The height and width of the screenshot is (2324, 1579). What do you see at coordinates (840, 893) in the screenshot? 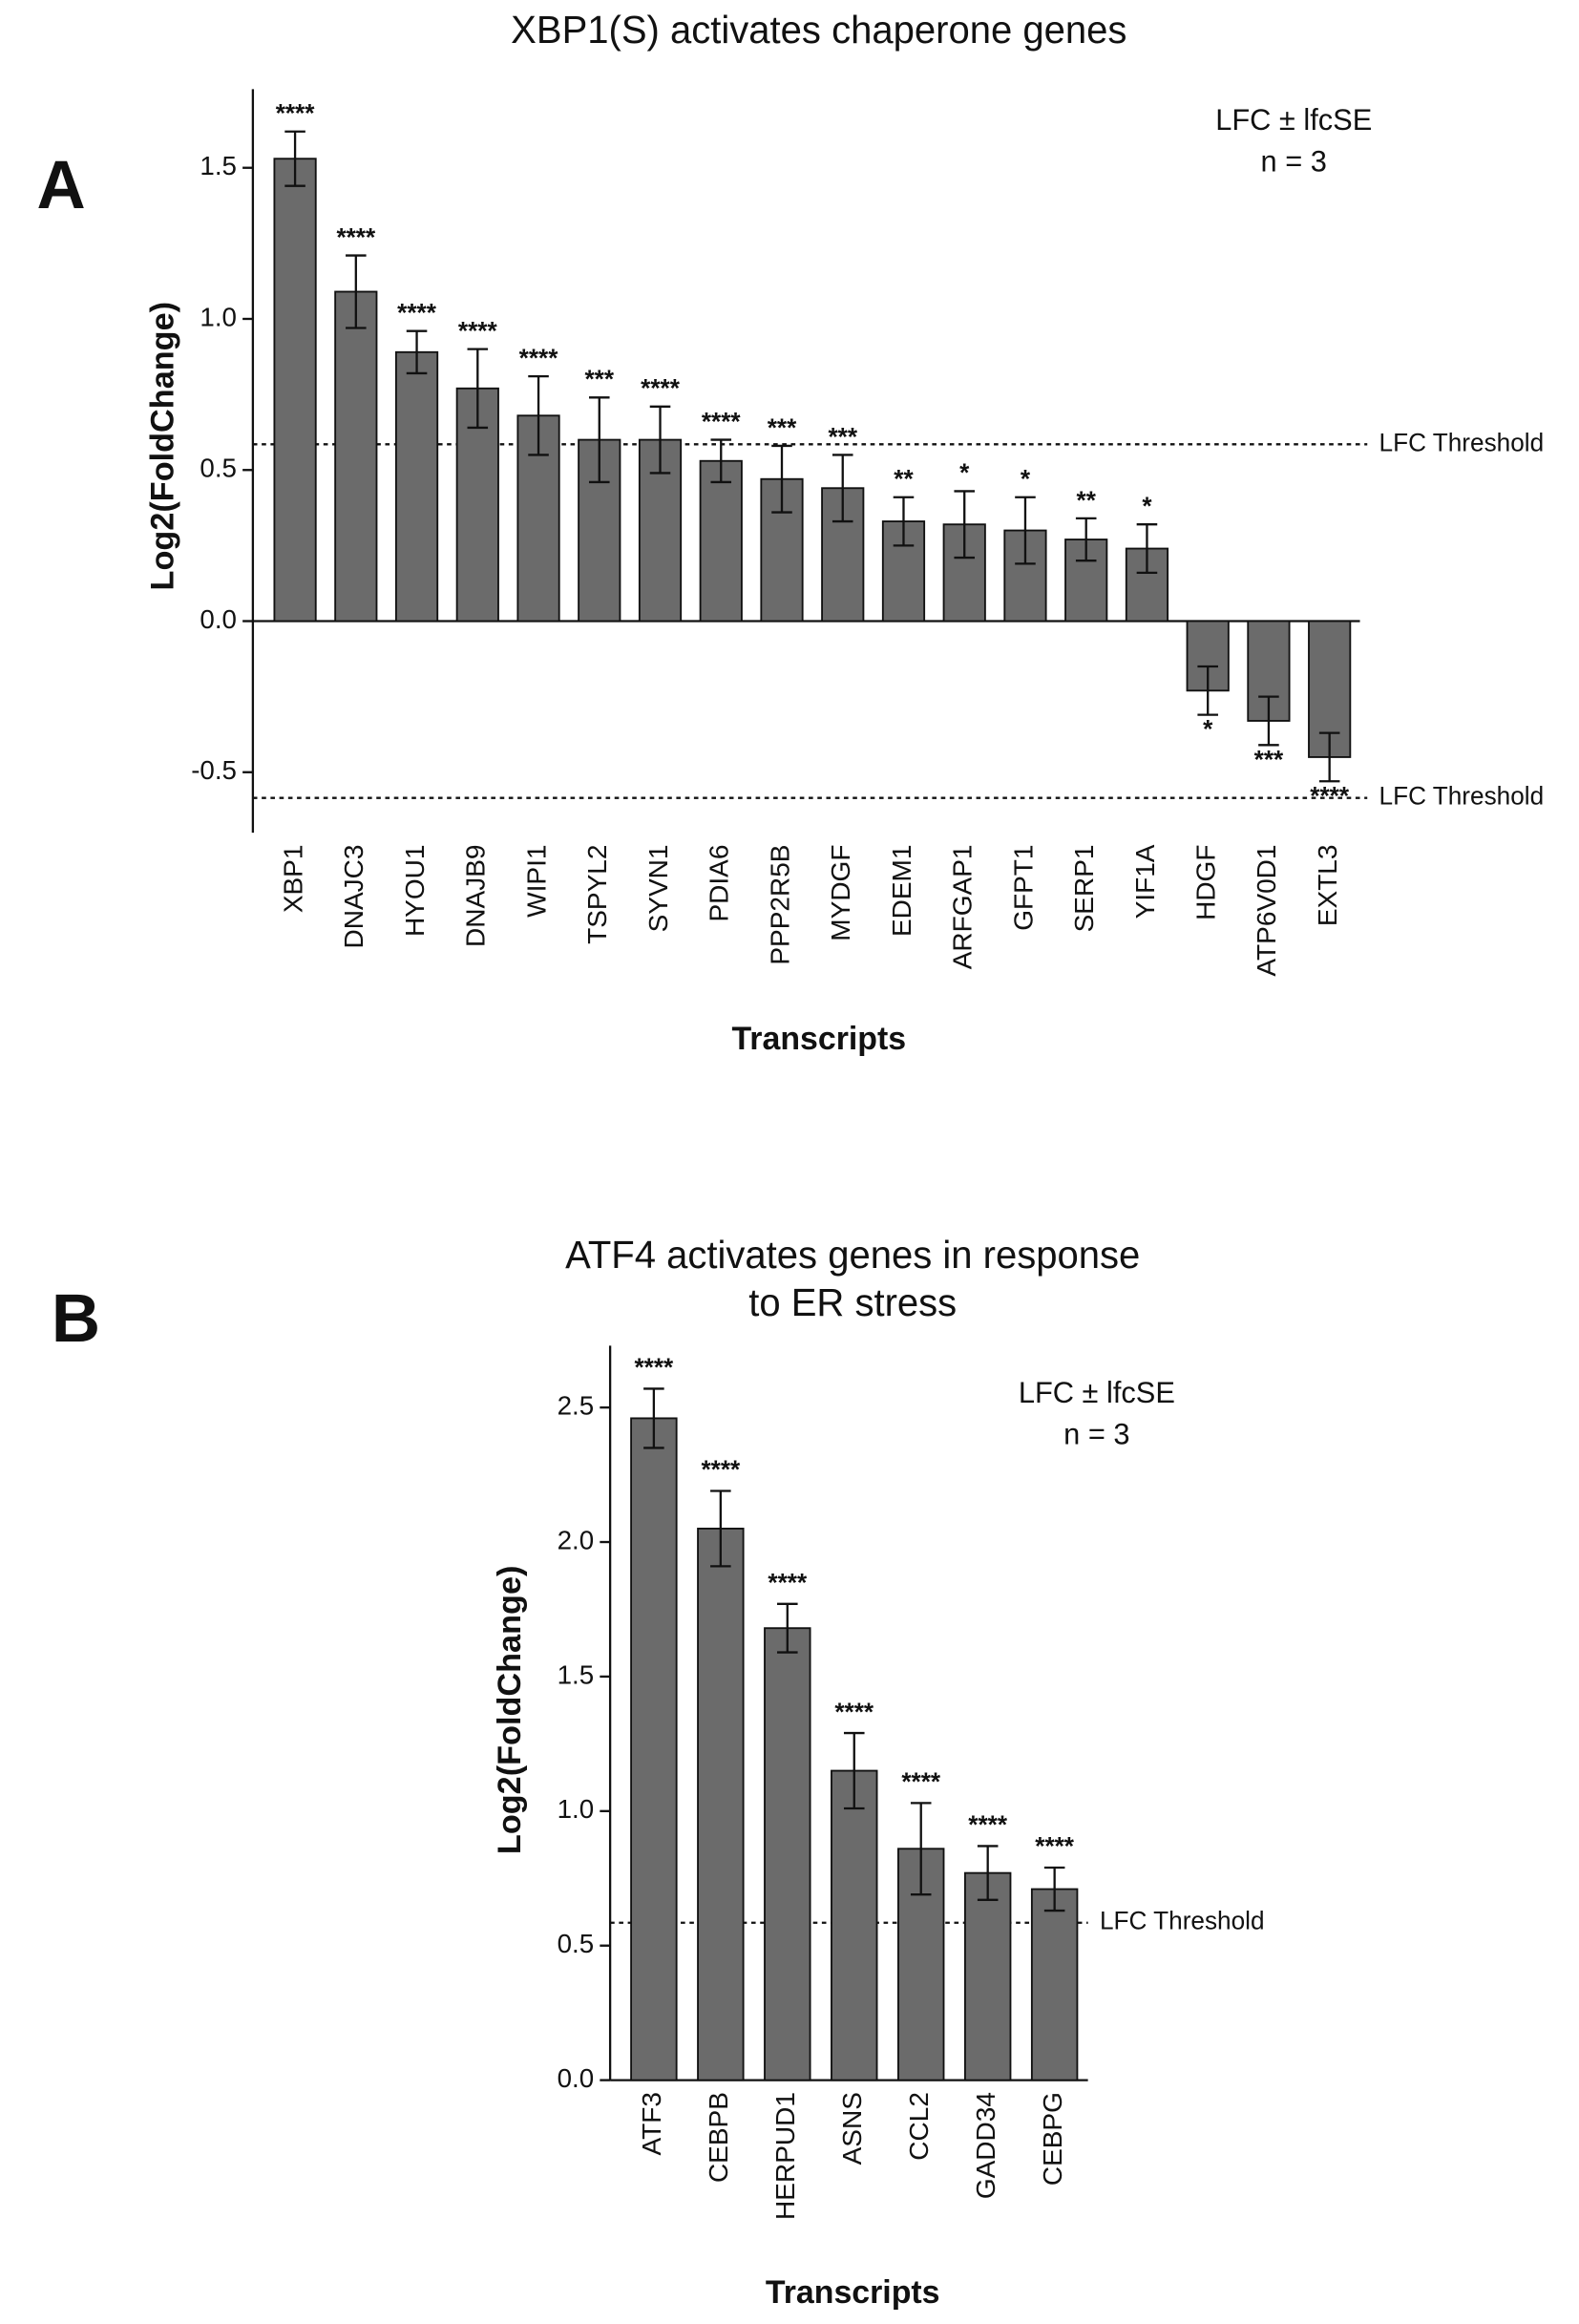
I see `x-tick-label: MYDGF` at bounding box center [840, 893].